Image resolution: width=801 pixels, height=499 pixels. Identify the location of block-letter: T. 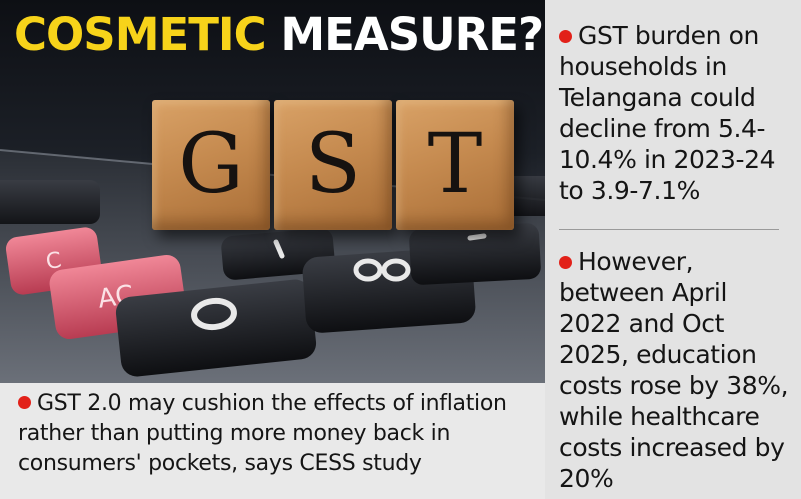
(455, 164).